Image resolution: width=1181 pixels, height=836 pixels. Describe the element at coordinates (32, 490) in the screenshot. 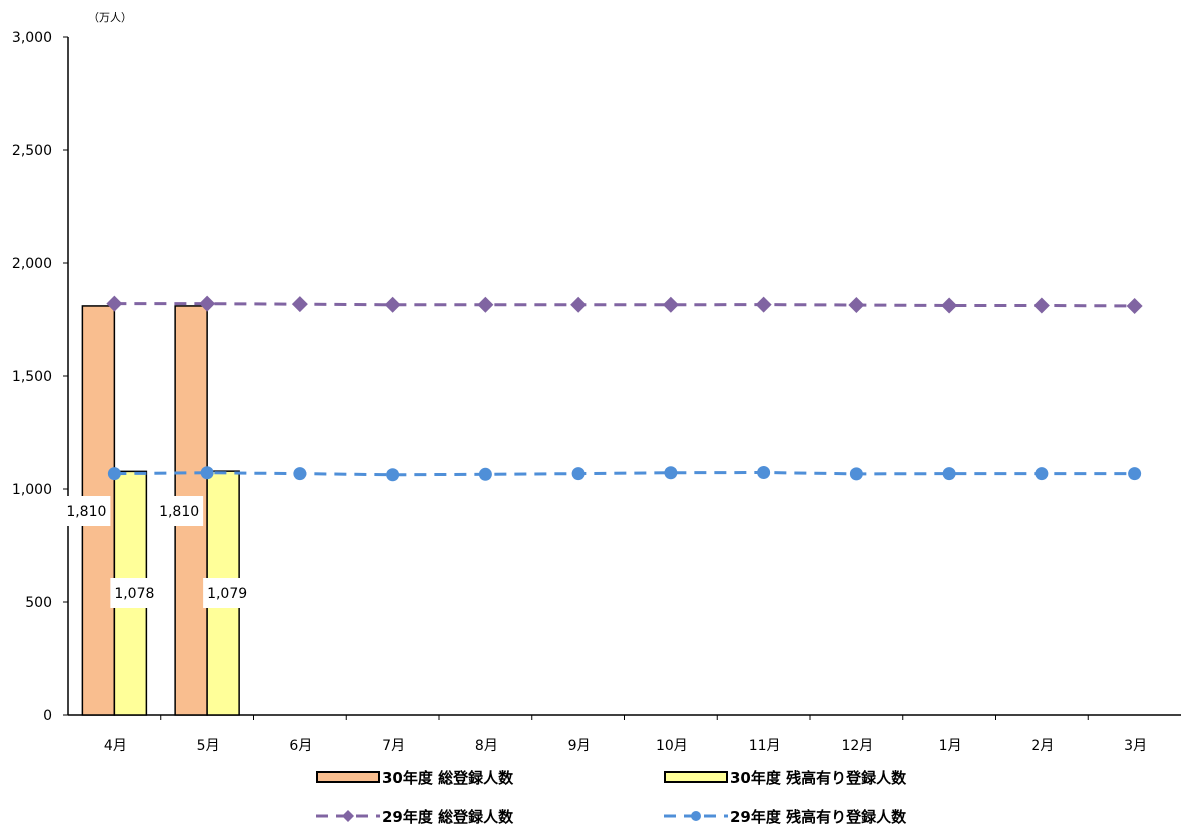

I see `y-tick-label: 1,000` at that location.